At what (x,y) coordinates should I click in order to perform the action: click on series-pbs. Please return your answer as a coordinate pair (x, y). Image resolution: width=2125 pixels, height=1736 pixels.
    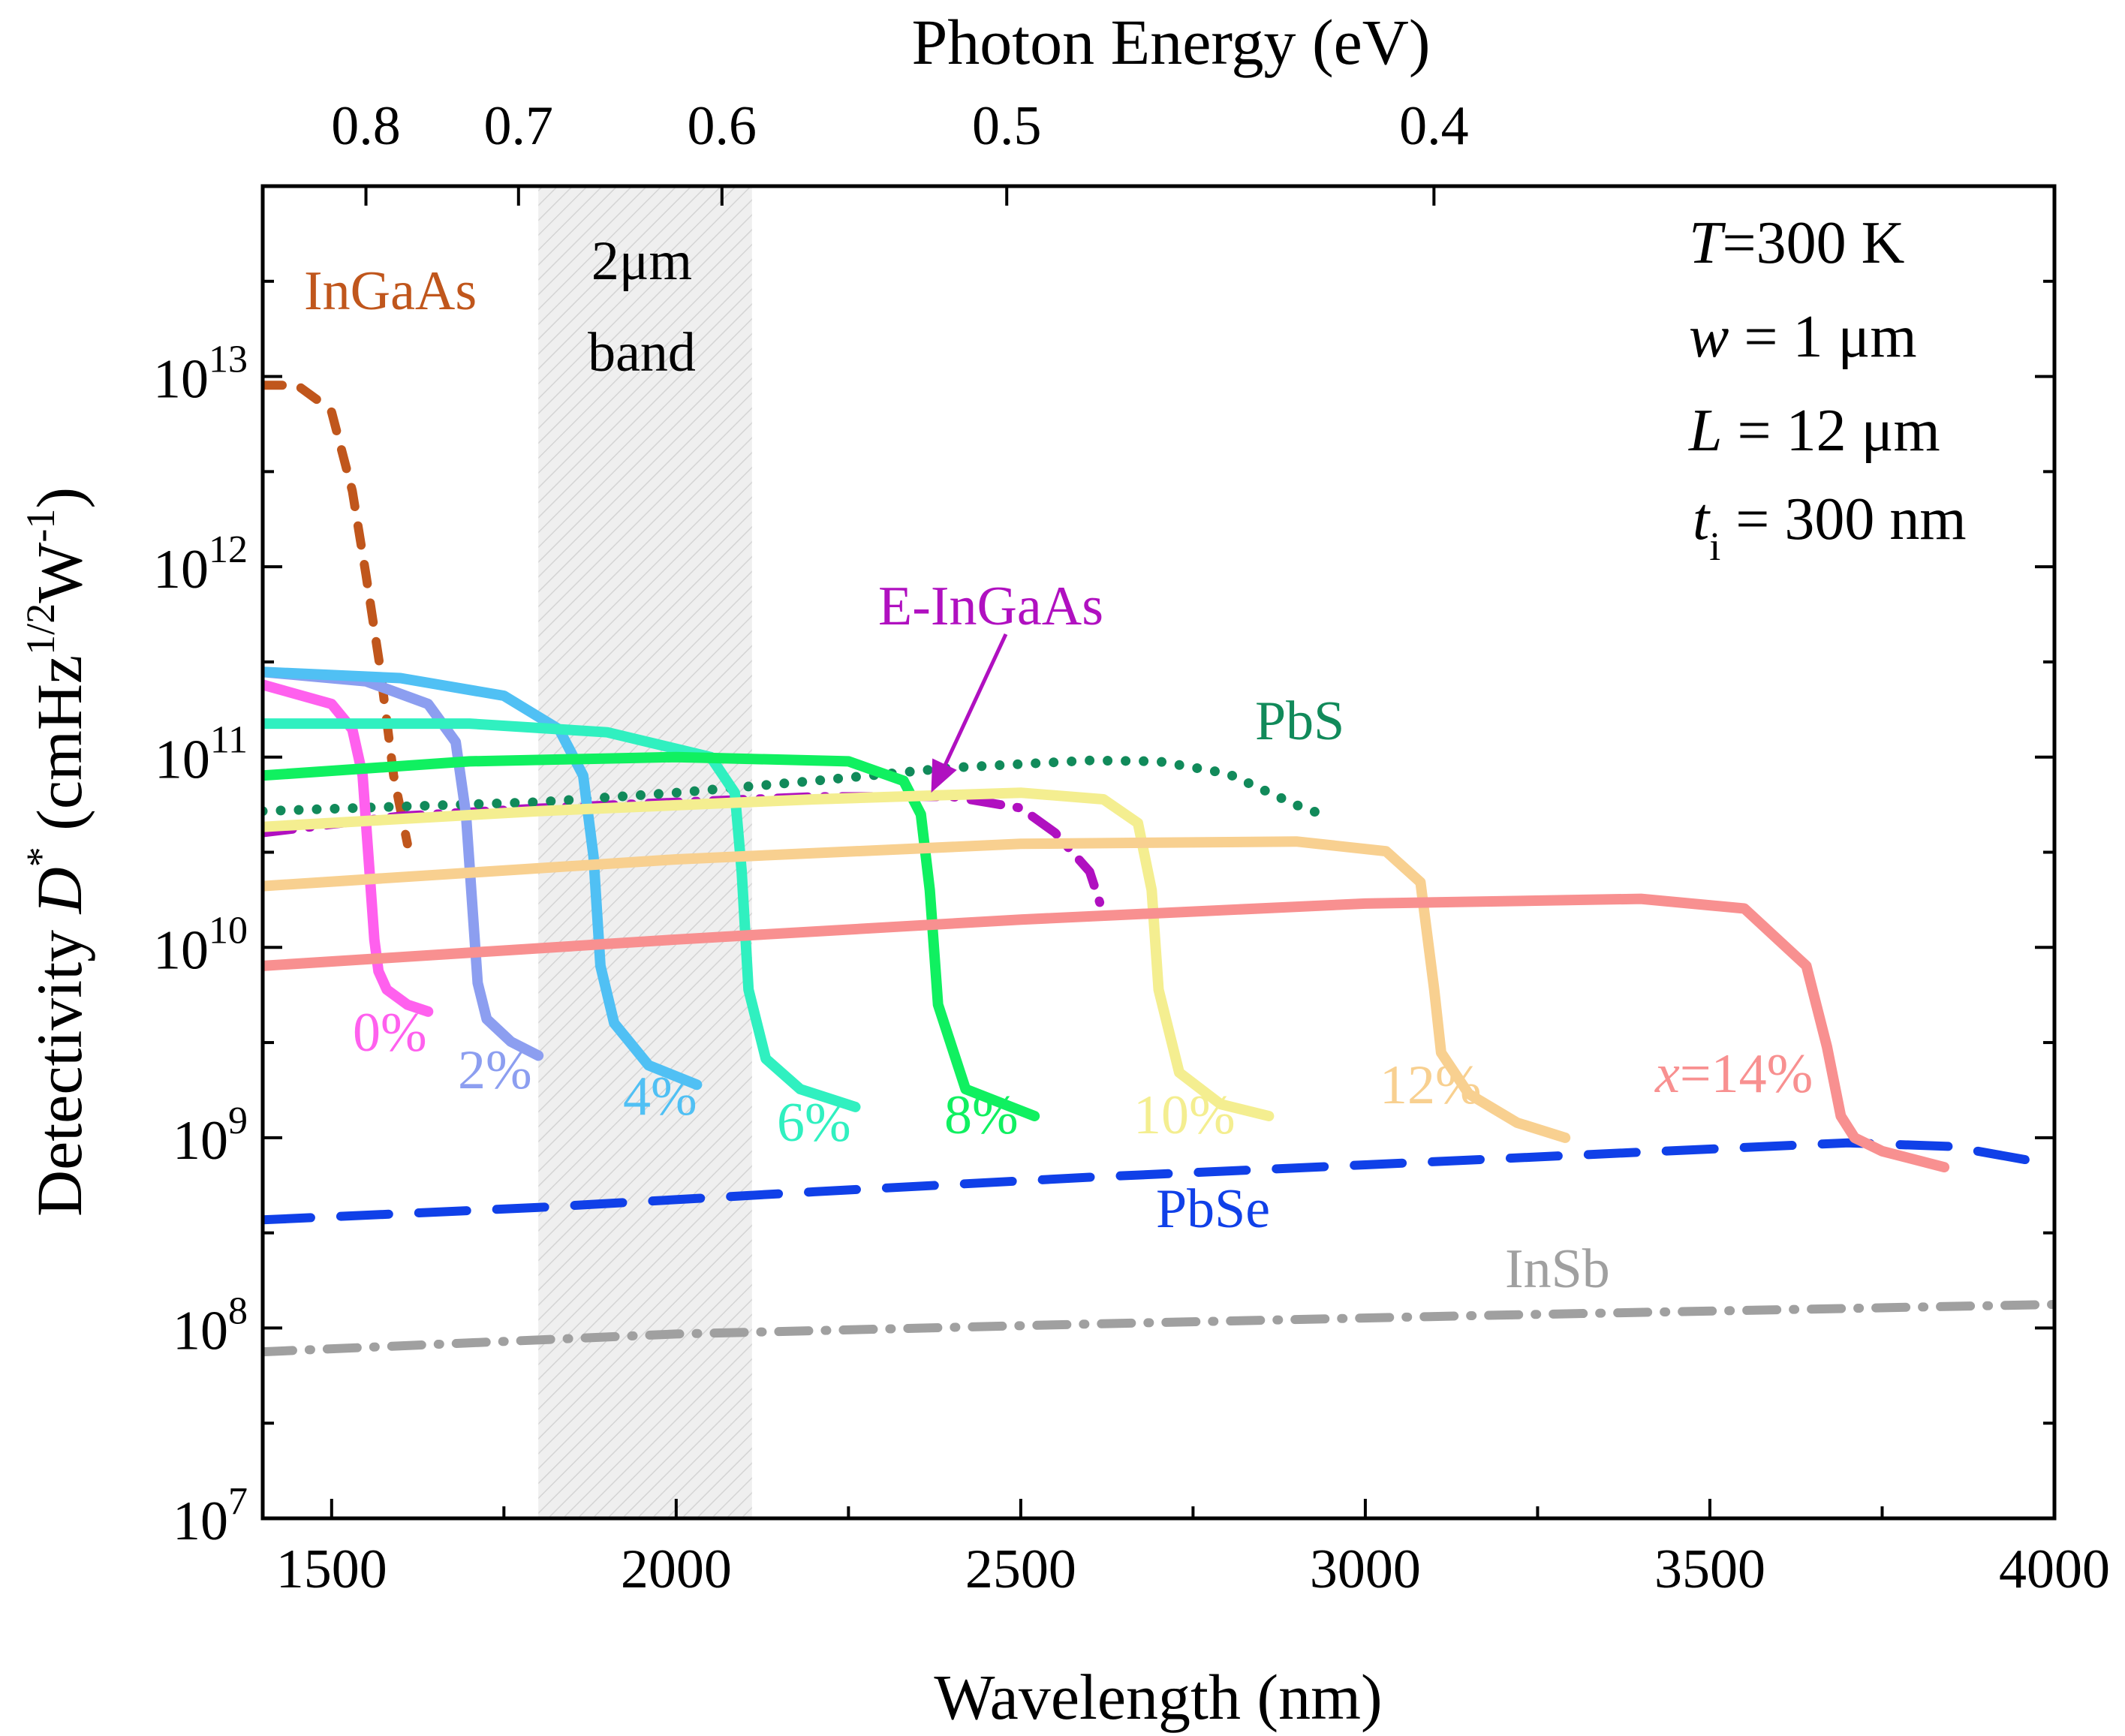
    Looking at the image, I should click on (799, 789).